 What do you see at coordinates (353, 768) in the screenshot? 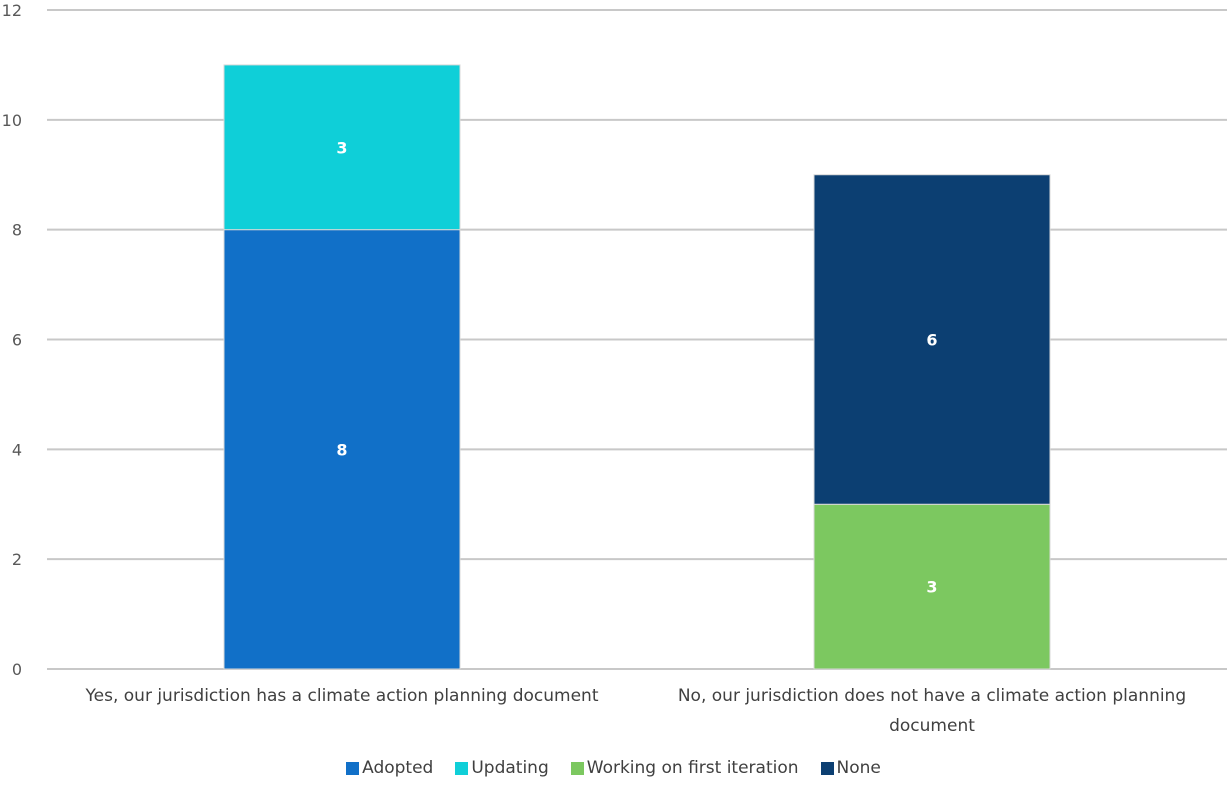
I see `legend-swatch-adopted` at bounding box center [353, 768].